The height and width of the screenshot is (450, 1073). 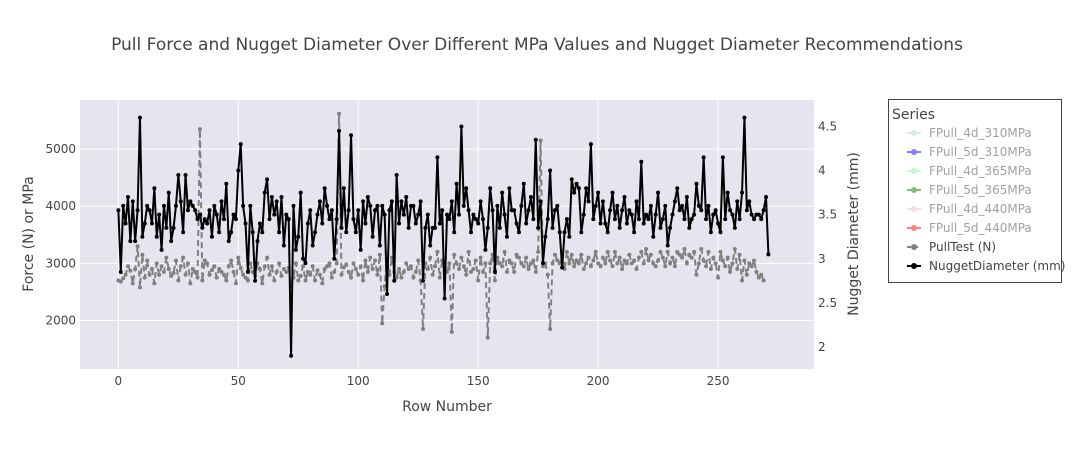 What do you see at coordinates (951, 247) in the screenshot?
I see `legend-item-pulltest-n: PullTest (N)` at bounding box center [951, 247].